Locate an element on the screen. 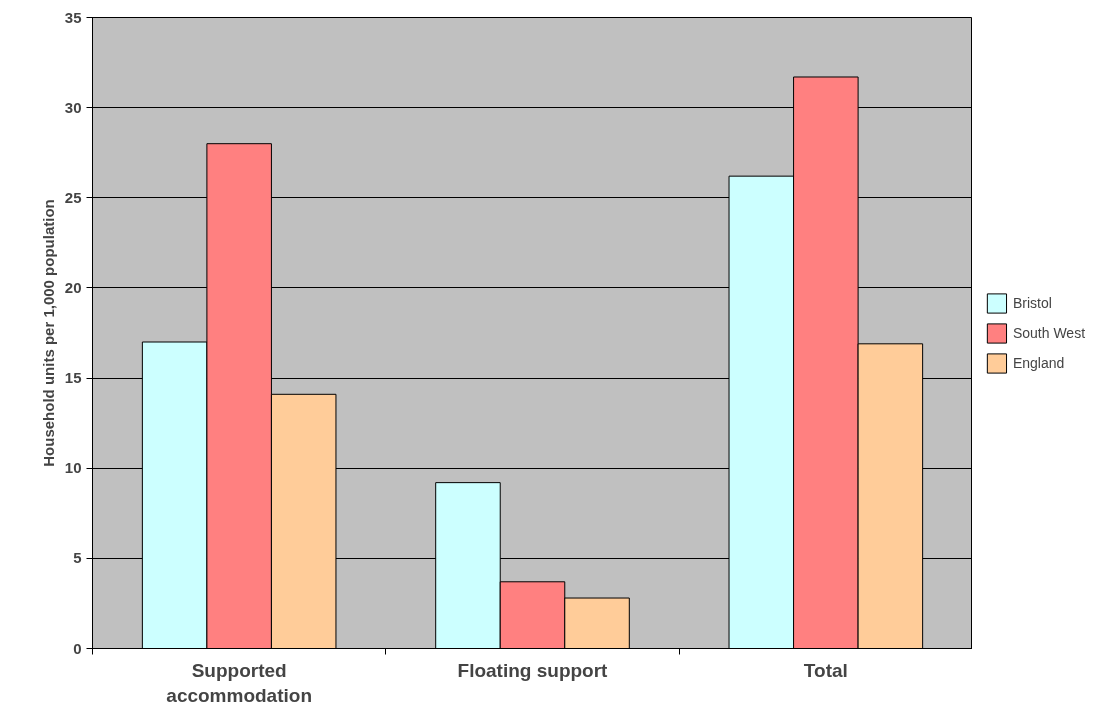 This screenshot has height=722, width=1109. x-tick-label: Total is located at coordinates (825, 670).